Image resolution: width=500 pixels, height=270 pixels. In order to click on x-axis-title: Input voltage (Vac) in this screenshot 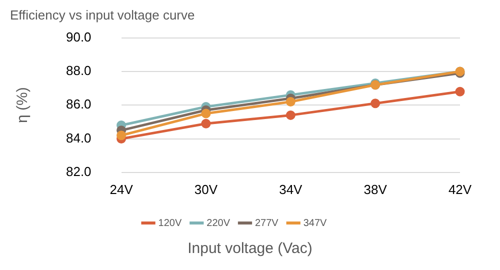, I will do `click(250, 248)`.